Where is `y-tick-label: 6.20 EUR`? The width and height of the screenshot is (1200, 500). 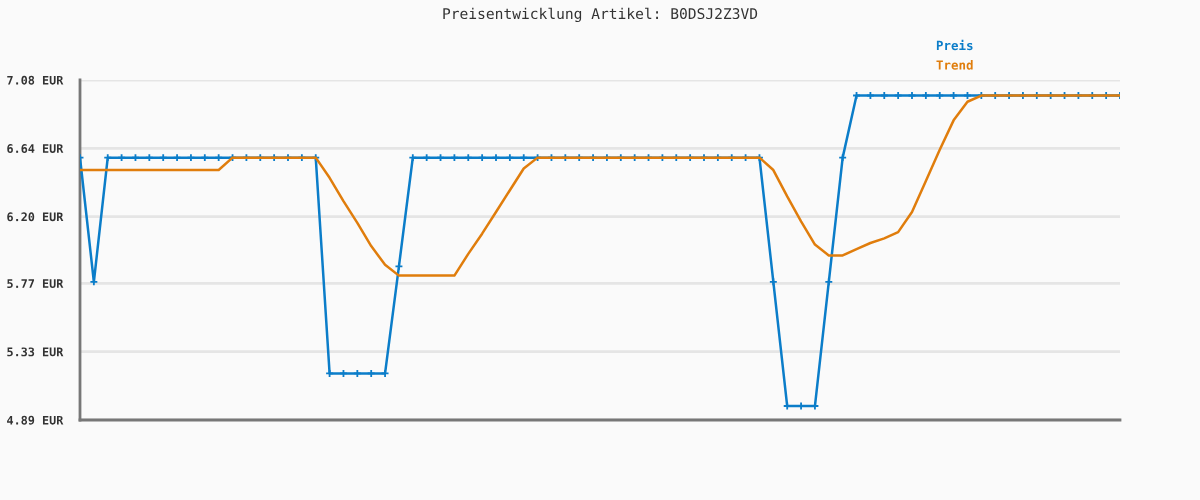
y-tick-label: 6.20 EUR is located at coordinates (35, 217).